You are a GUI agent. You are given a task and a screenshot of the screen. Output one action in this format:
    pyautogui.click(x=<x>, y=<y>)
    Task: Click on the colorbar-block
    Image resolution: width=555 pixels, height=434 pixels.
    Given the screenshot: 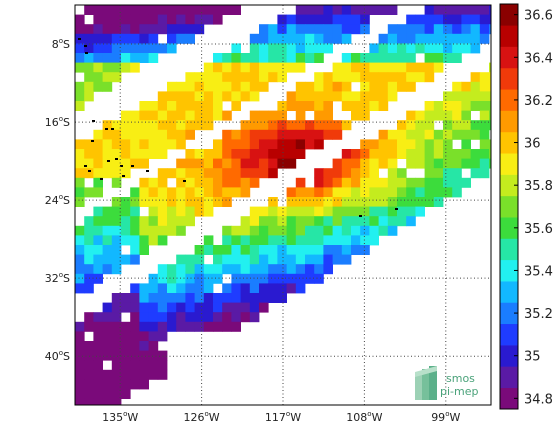 What is the action you would take?
    pyautogui.click(x=509, y=164)
    